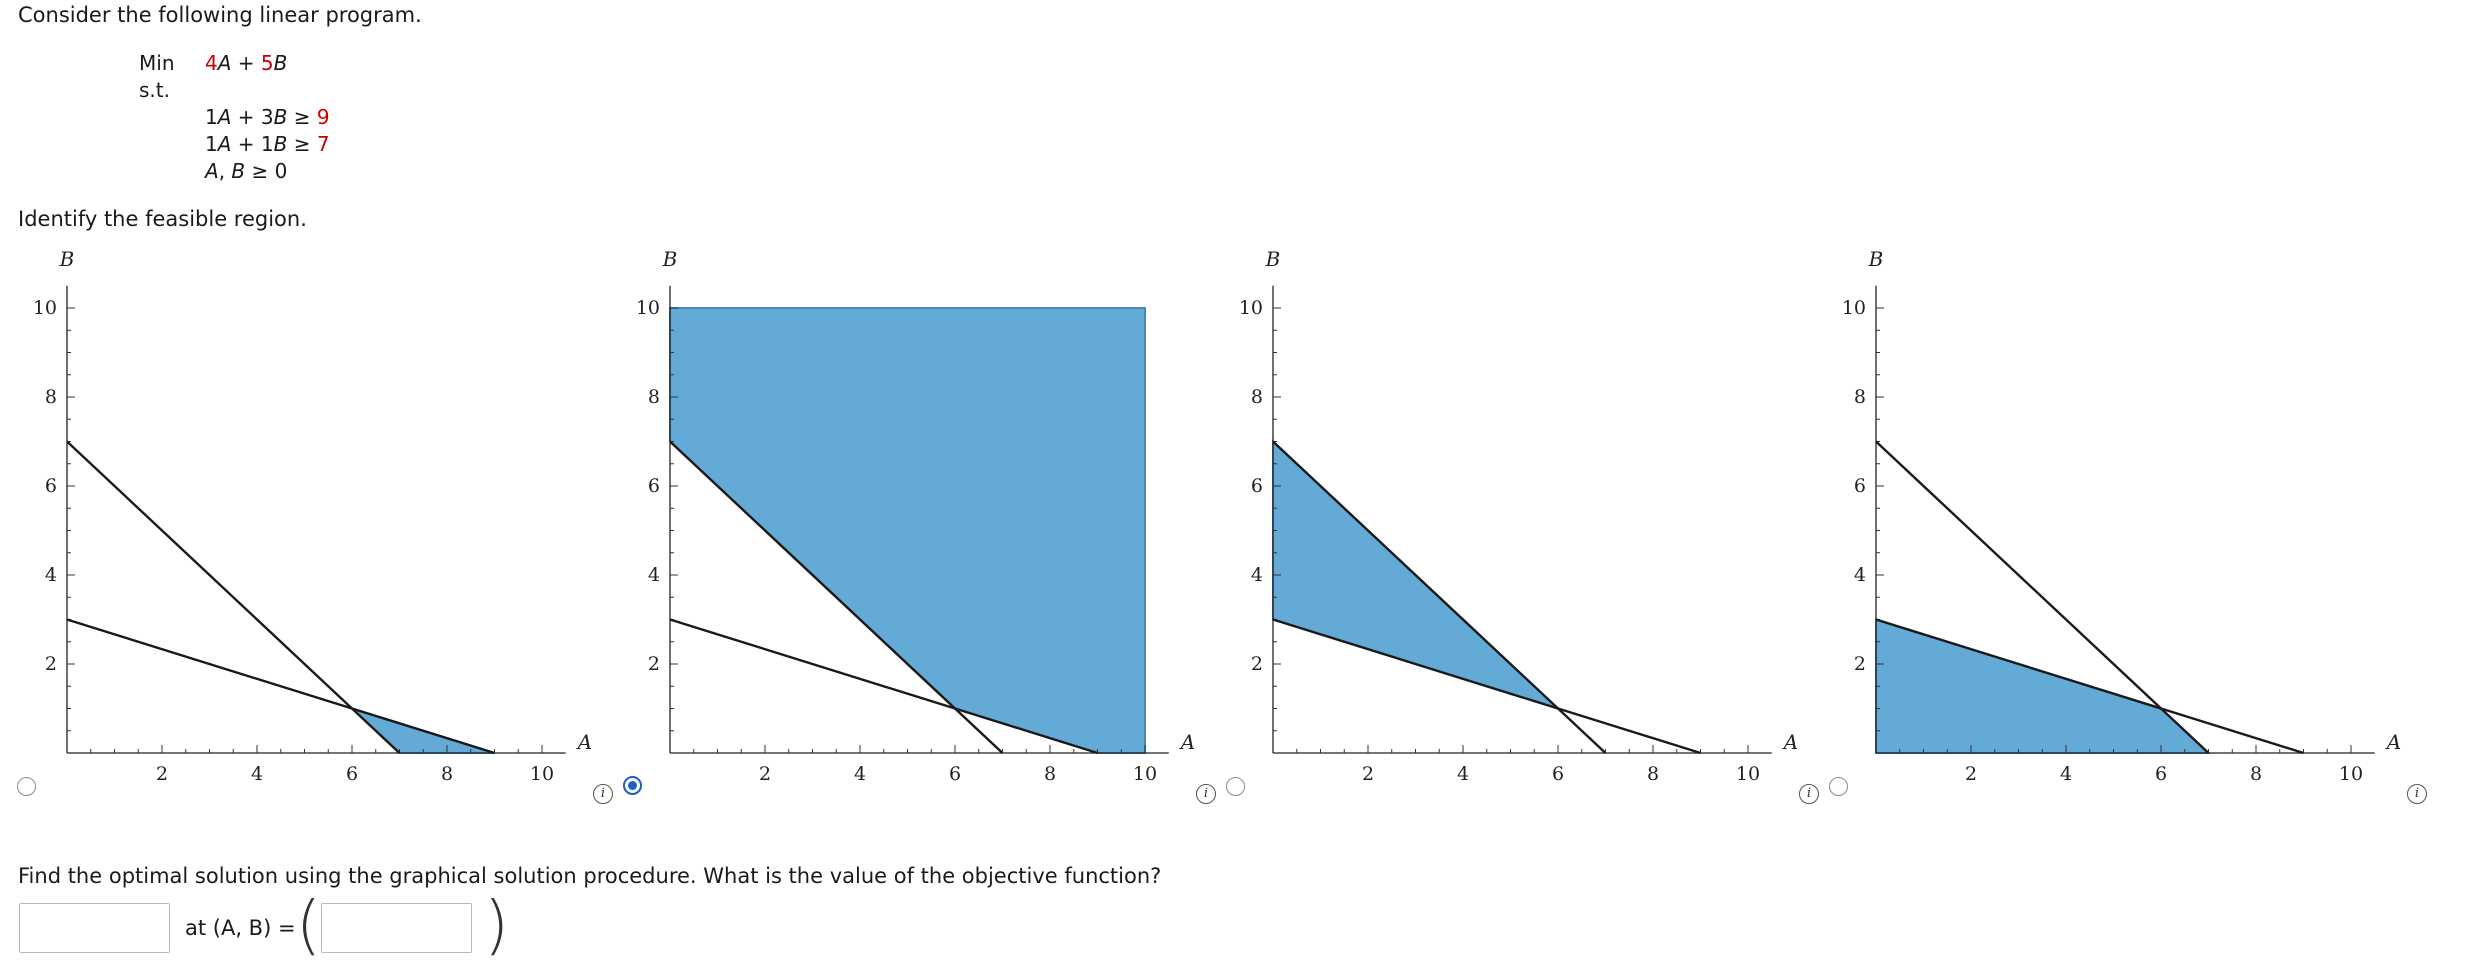  I want to click on min-label: Min, so click(157, 63).